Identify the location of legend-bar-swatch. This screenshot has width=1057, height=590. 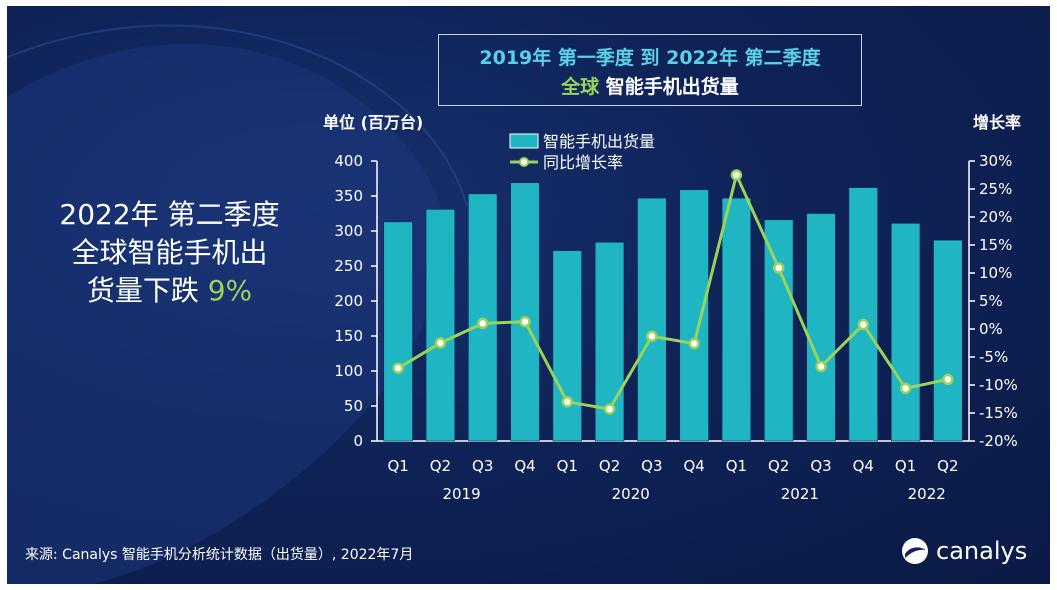
(524, 141).